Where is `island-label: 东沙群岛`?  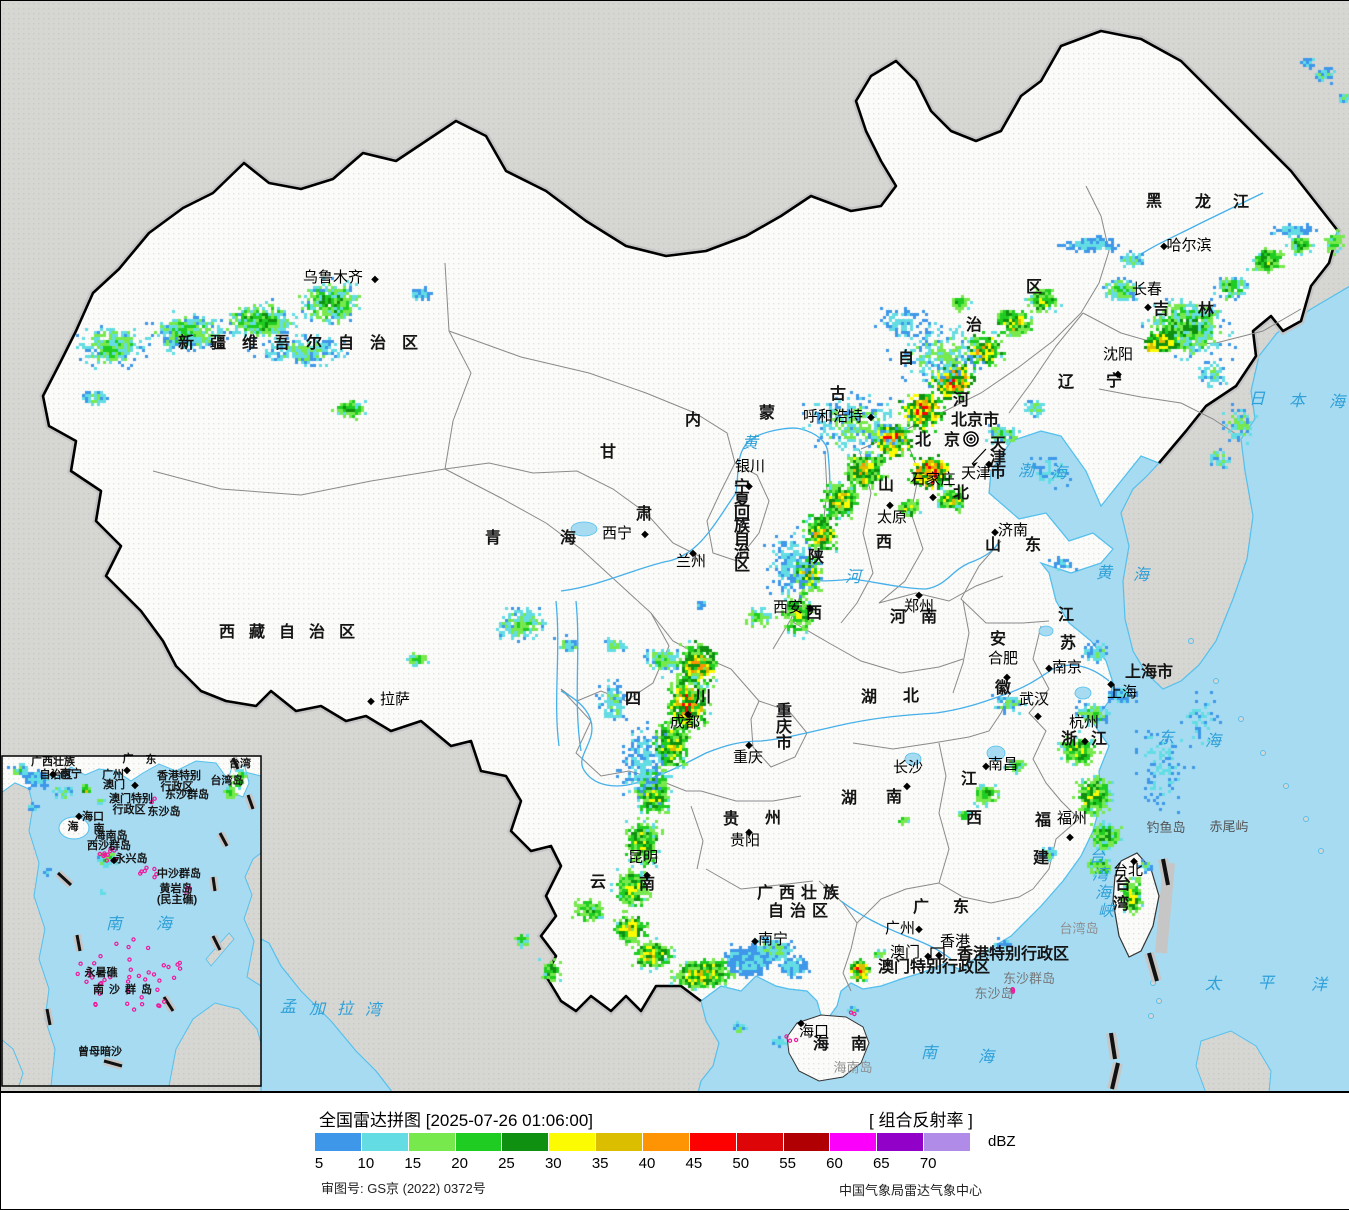 island-label: 东沙群岛 is located at coordinates (1029, 978).